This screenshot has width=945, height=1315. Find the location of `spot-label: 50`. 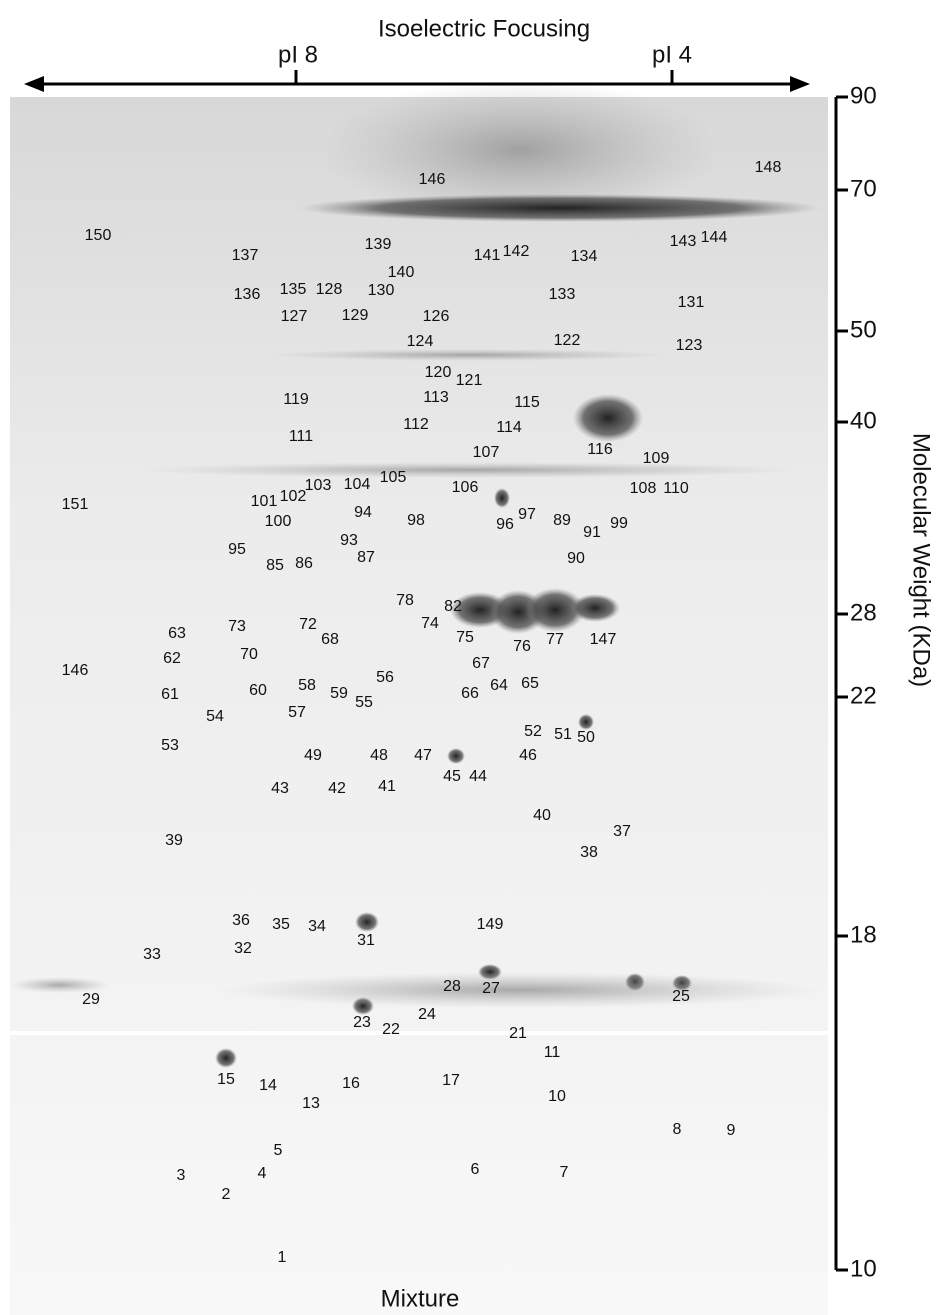

spot-label: 50 is located at coordinates (586, 737).